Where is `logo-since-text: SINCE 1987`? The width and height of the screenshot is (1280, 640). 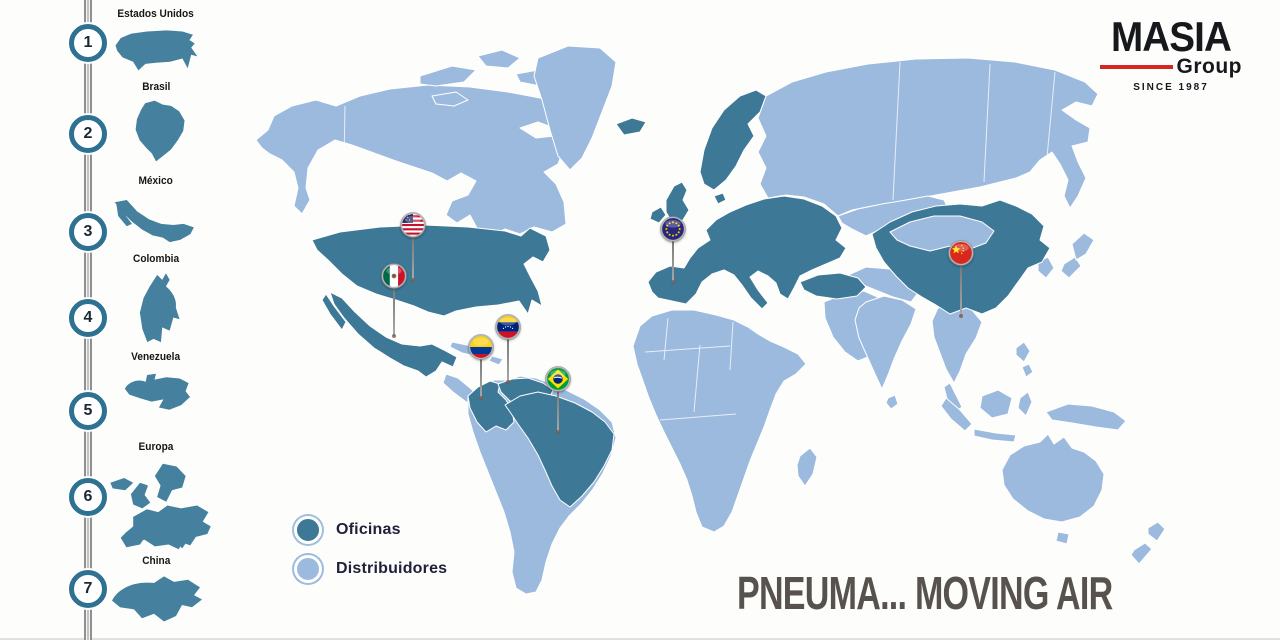
logo-since-text: SINCE 1987 is located at coordinates (1171, 87).